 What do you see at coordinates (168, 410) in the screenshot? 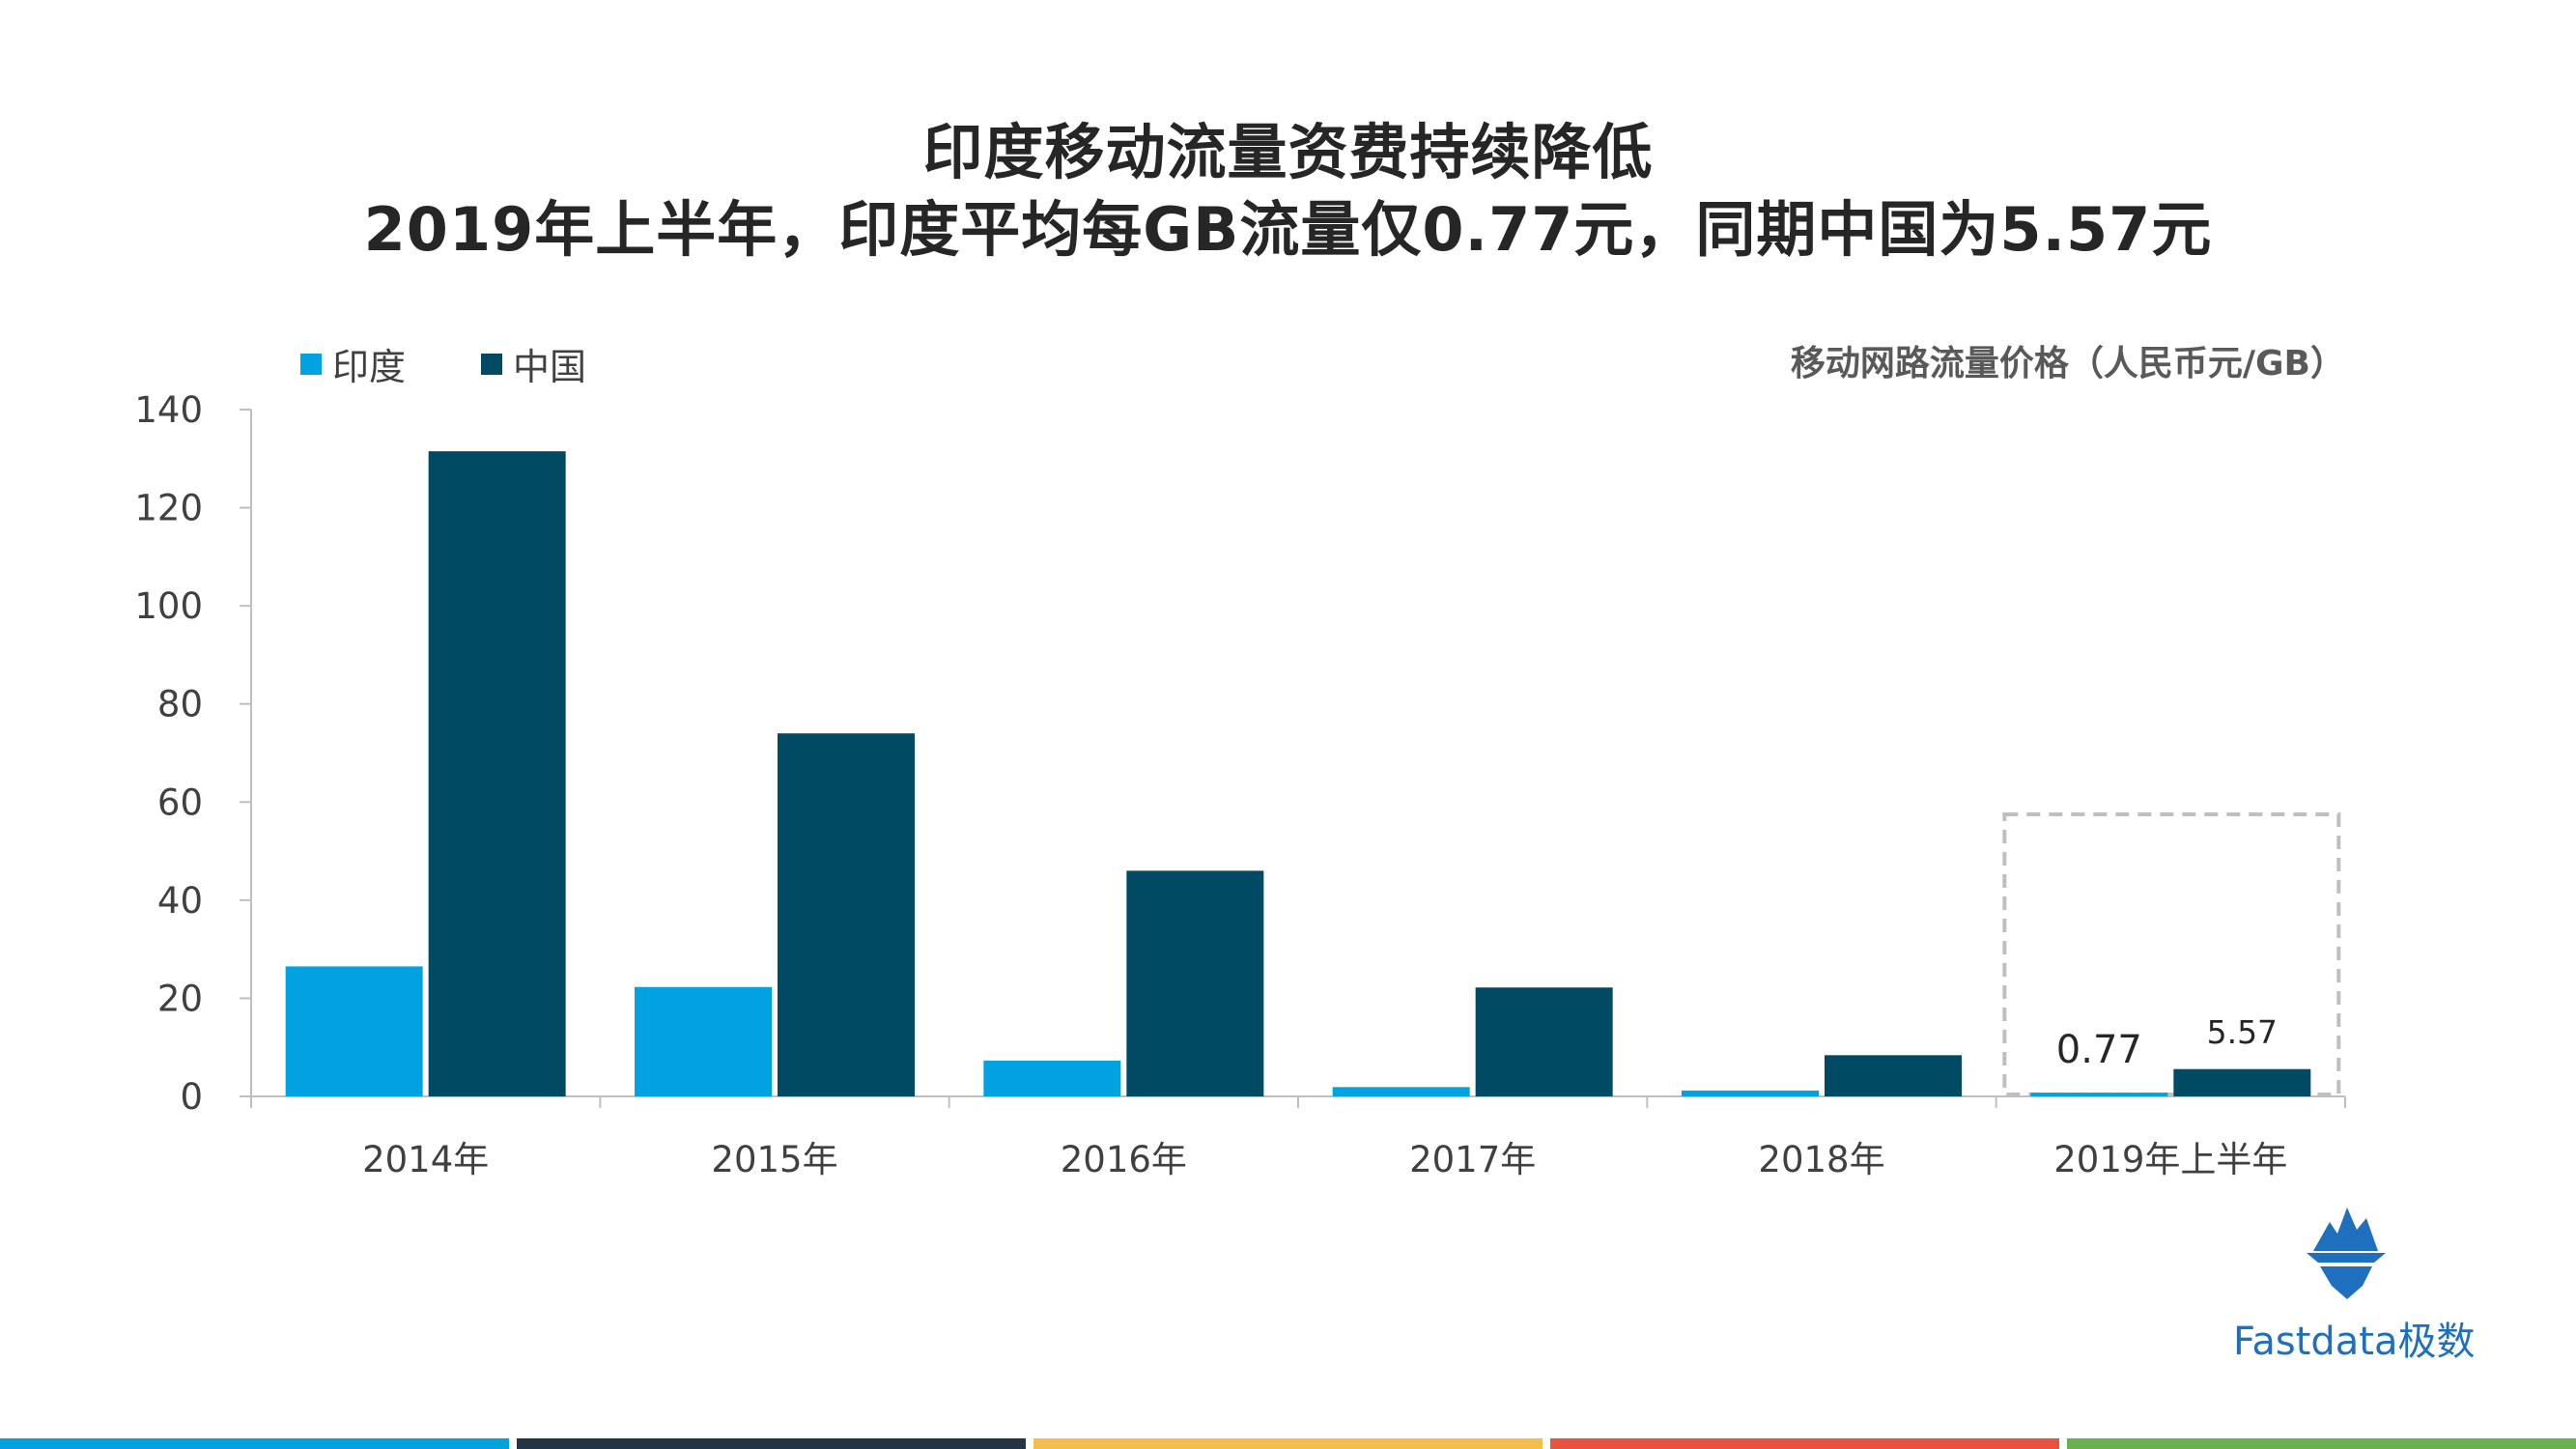
I see `y-tick-label: 140` at bounding box center [168, 410].